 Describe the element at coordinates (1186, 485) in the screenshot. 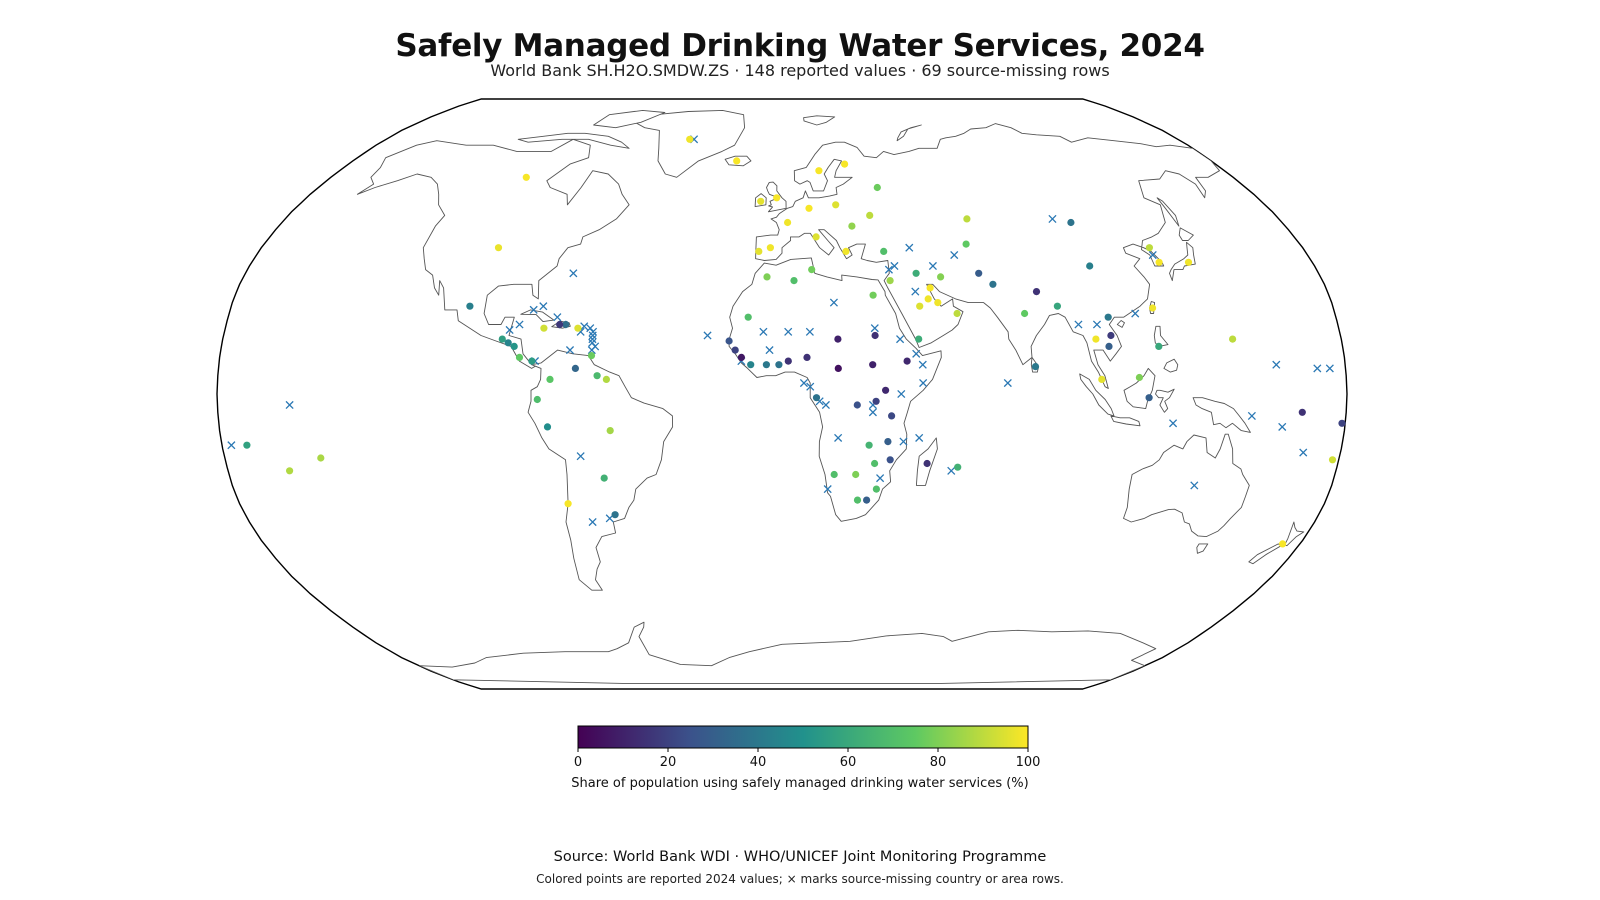

I see `landmass-australia` at that location.